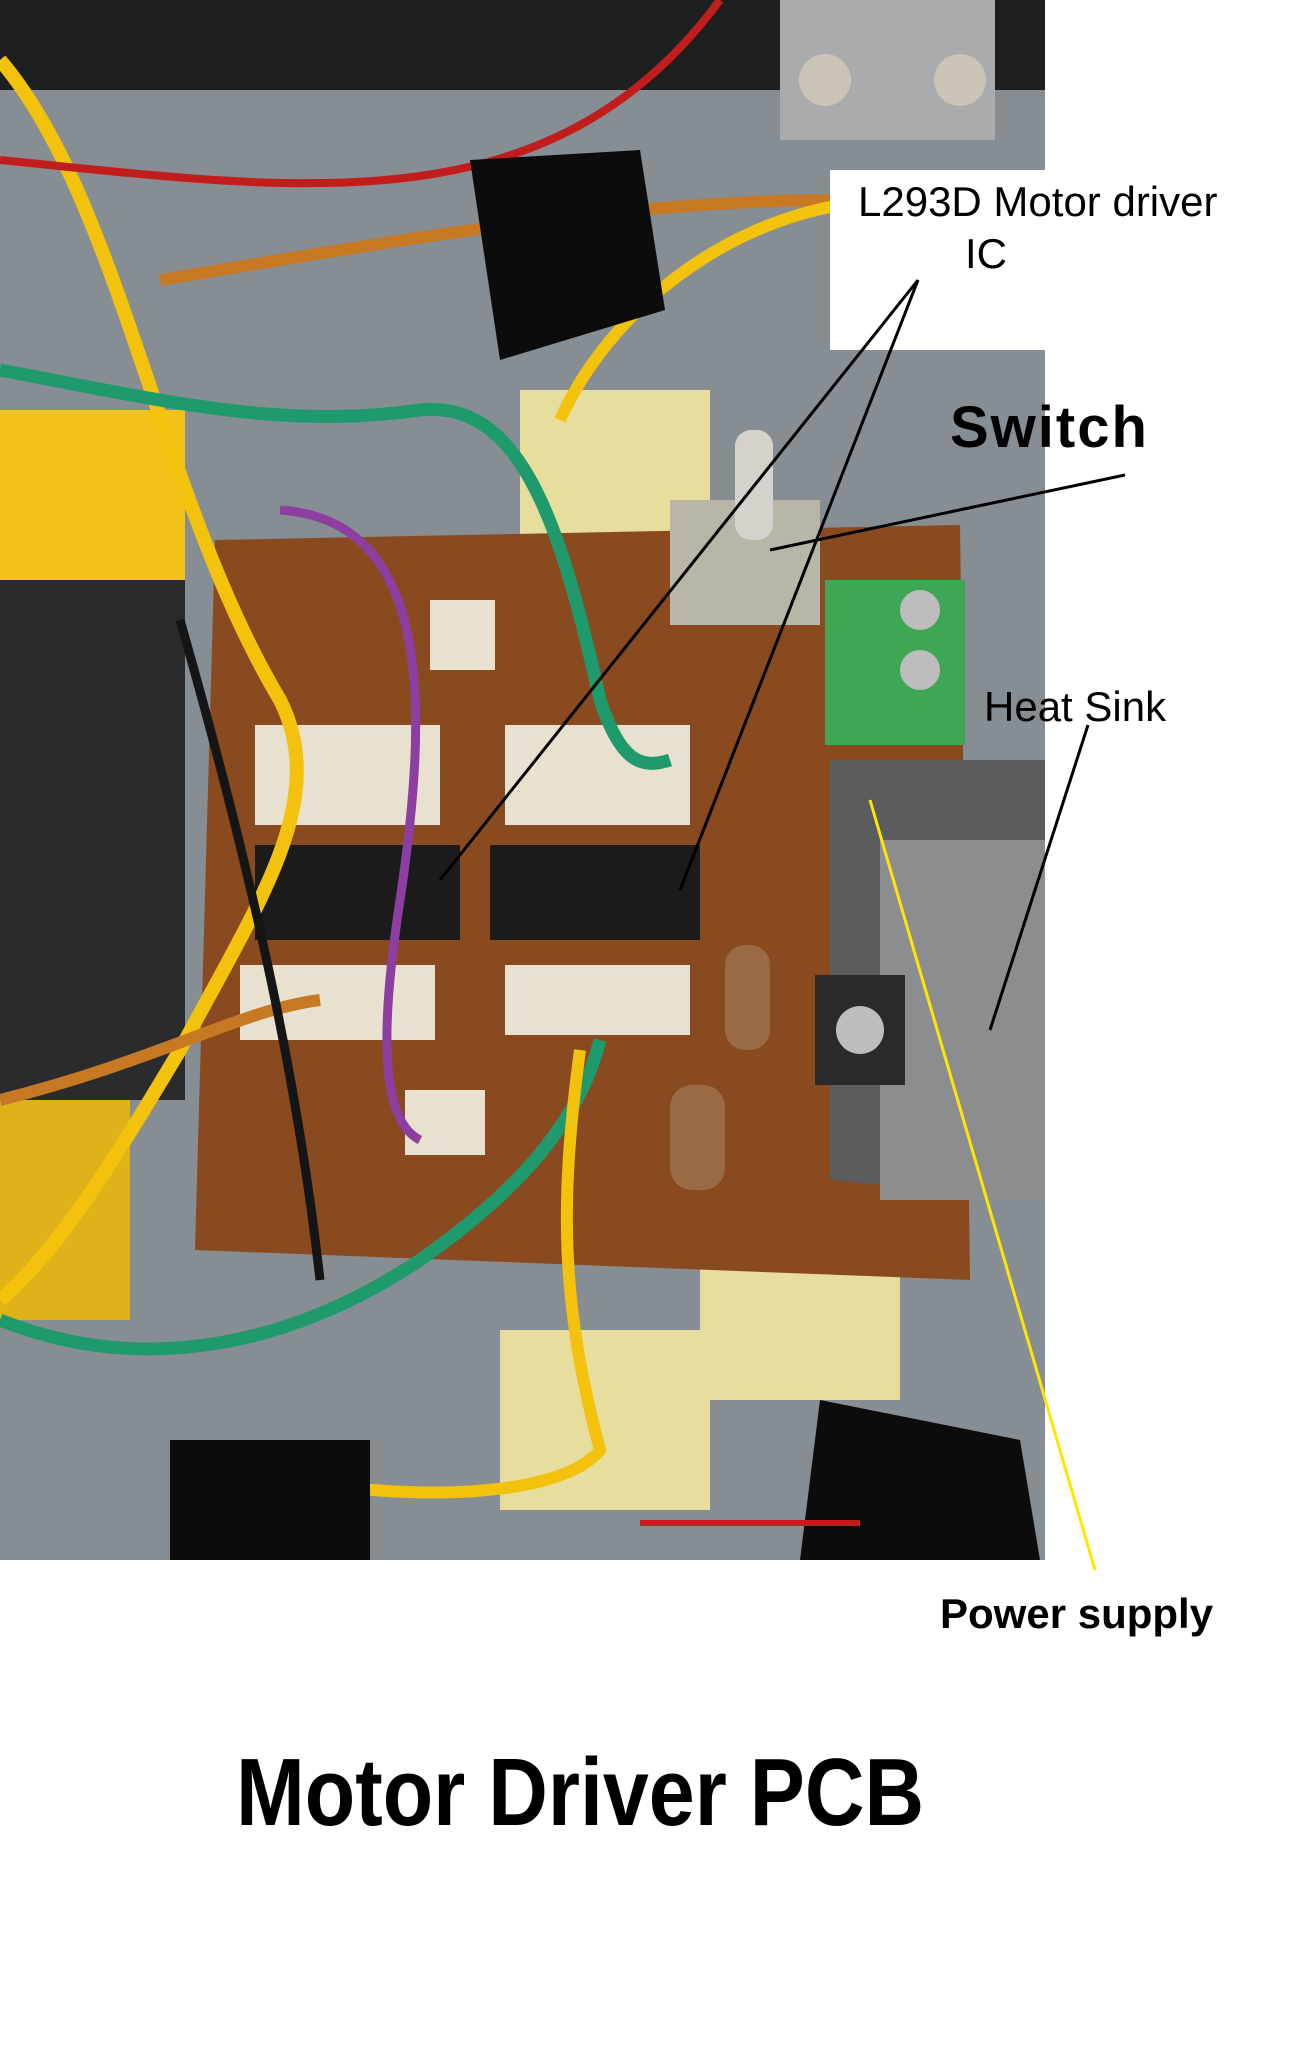  I want to click on power-supply-label: Power supply, so click(1077, 1613).